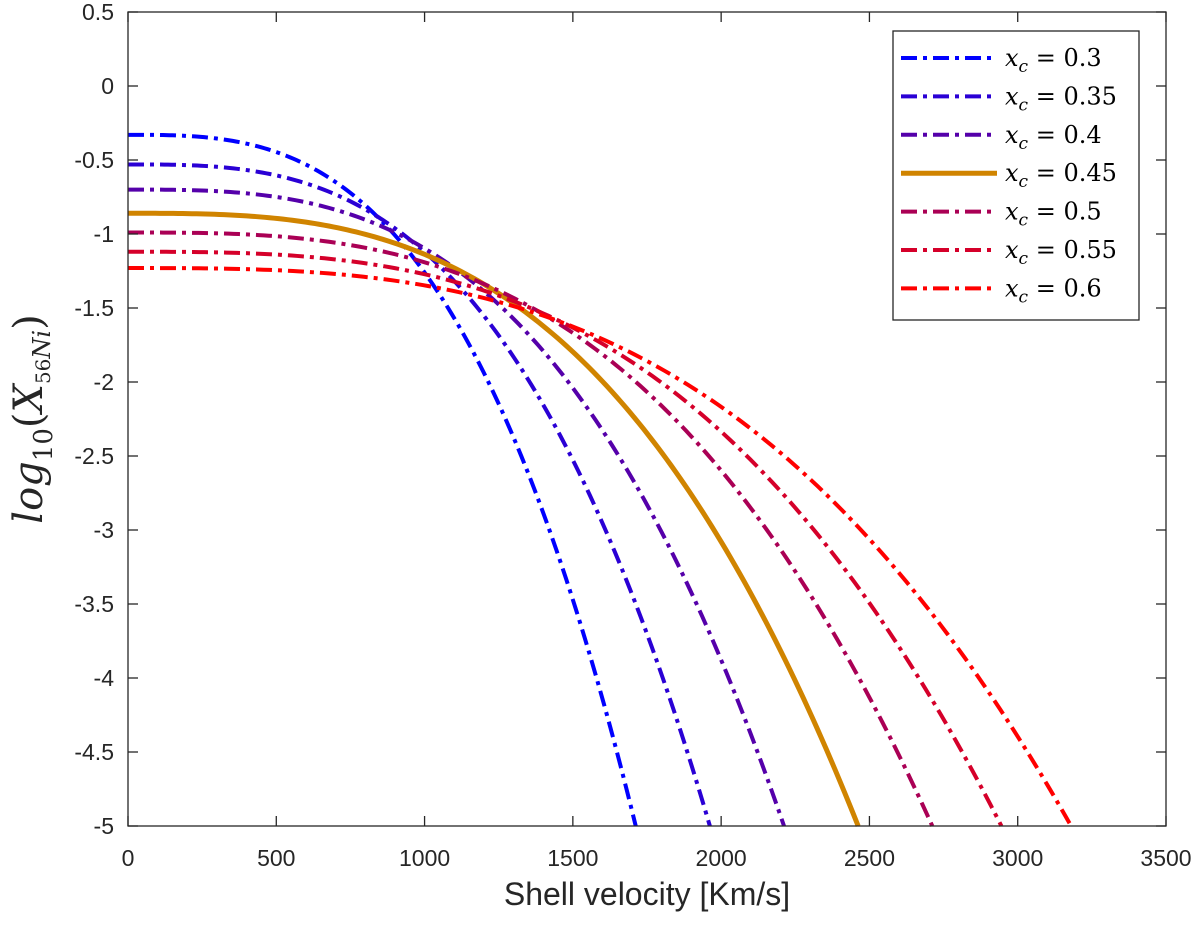 This screenshot has height=930, width=1200. Describe the element at coordinates (1072, 250) in the screenshot. I see `legend-value: = 0.55` at that location.